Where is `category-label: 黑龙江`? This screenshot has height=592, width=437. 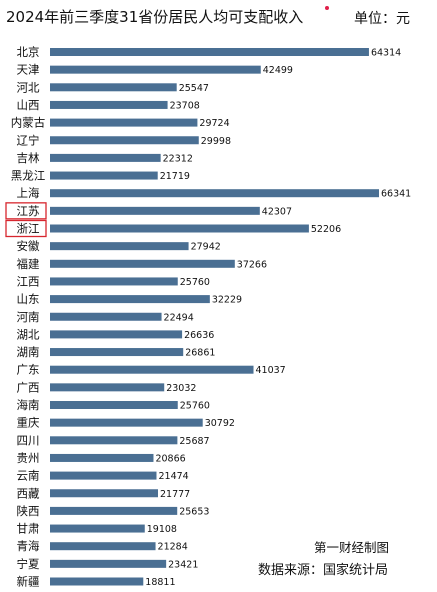 category-label: 黑龙江 is located at coordinates (28, 176).